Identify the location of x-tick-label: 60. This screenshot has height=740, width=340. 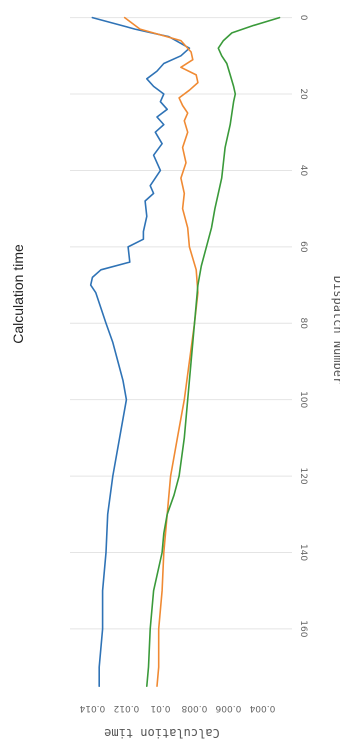
(303, 247).